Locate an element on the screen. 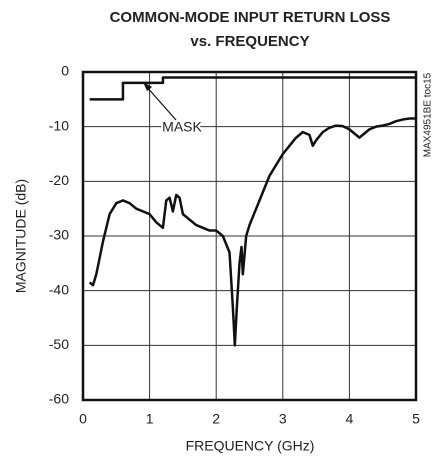  y-tick-label: -30 is located at coordinates (59, 235).